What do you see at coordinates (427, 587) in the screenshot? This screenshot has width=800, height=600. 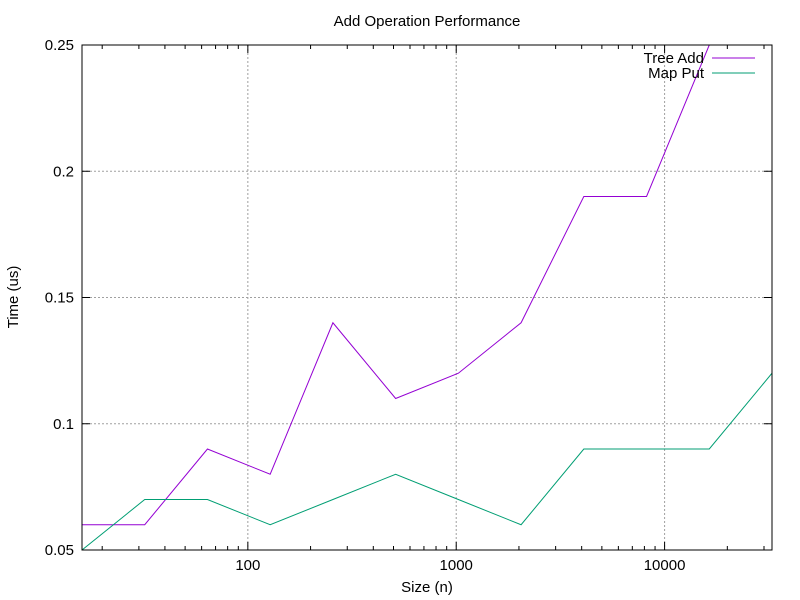 I see `x-axis-title: Size (n)` at bounding box center [427, 587].